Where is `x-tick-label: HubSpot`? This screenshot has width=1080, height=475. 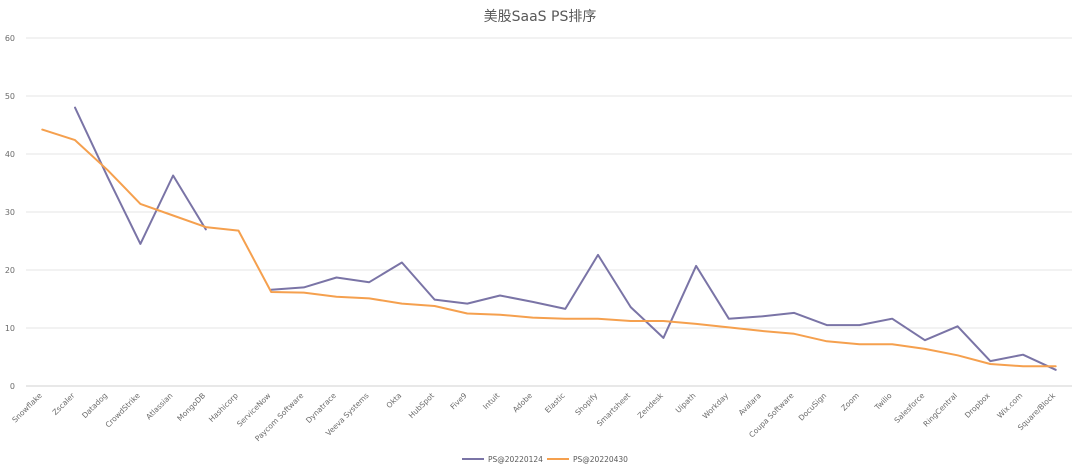 x-tick-label: HubSpot is located at coordinates (421, 405).